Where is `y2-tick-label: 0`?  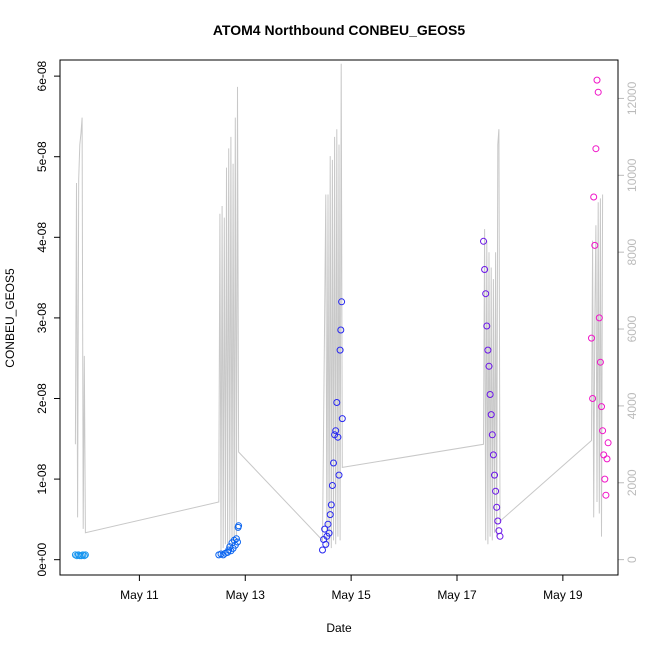 y2-tick-label: 0 is located at coordinates (632, 559).